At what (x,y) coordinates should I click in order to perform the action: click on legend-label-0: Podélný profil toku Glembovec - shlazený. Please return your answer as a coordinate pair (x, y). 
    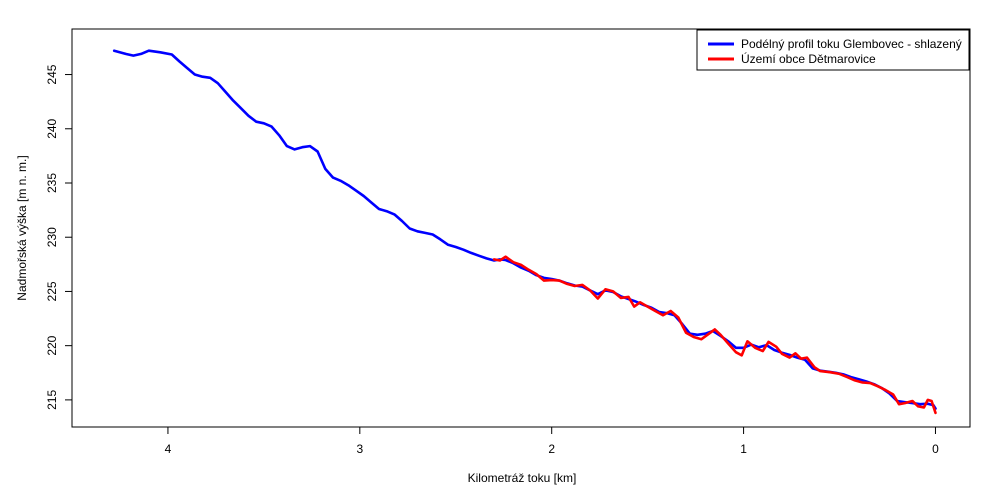
    Looking at the image, I should click on (851, 44).